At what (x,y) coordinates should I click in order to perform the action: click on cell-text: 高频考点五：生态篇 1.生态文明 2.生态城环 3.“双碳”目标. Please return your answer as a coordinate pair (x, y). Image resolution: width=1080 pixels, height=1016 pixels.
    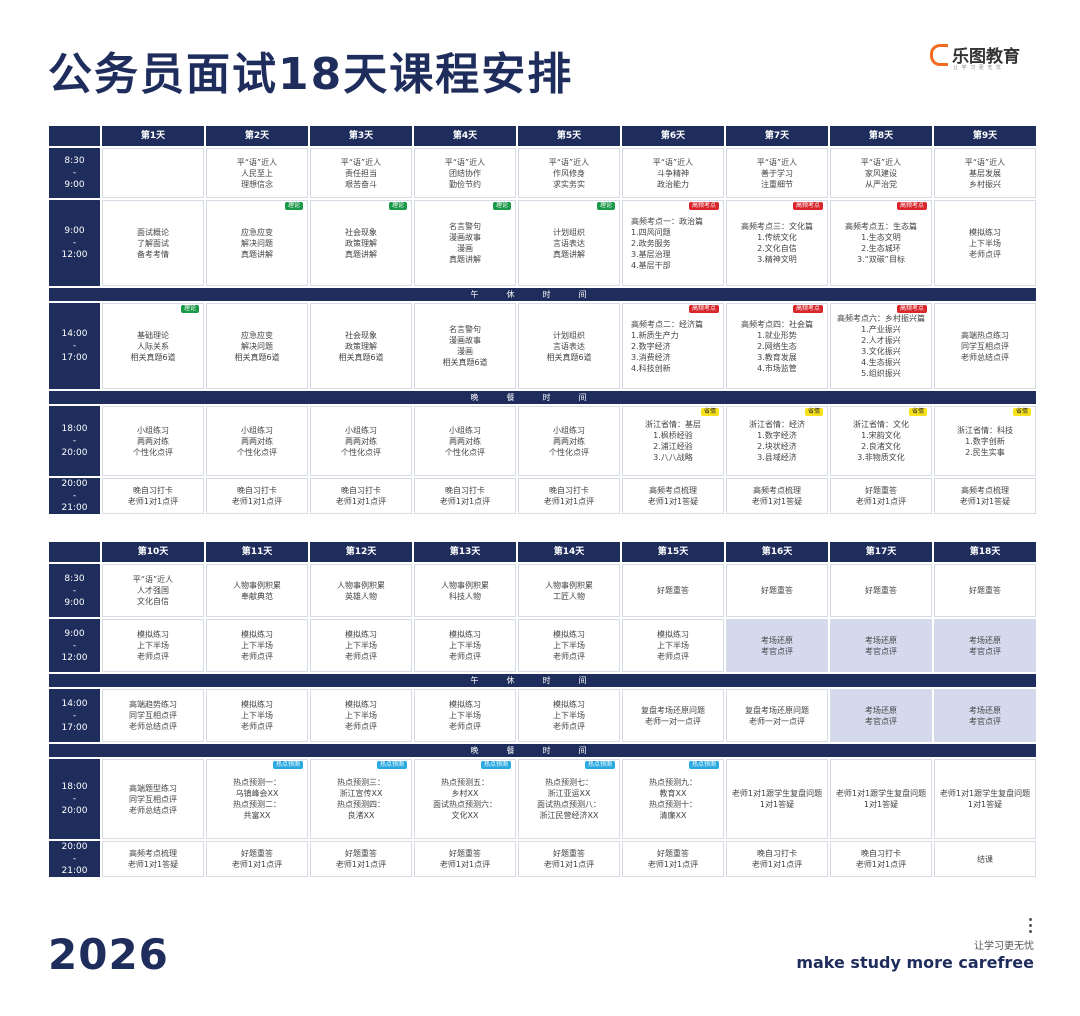
    Looking at the image, I should click on (881, 243).